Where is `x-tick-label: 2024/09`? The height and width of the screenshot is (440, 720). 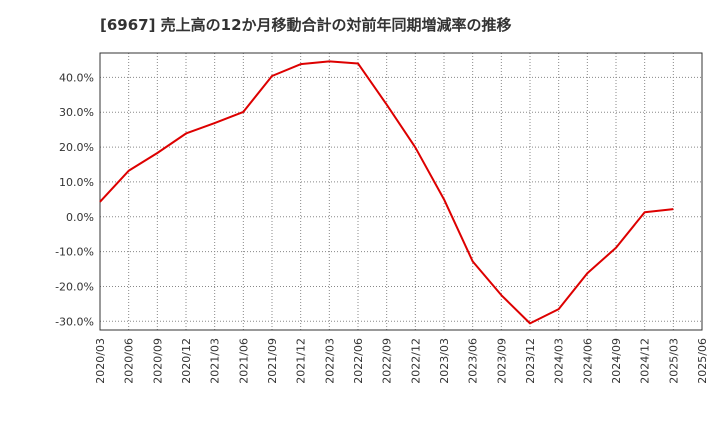 x-tick-label: 2024/09 is located at coordinates (616, 361).